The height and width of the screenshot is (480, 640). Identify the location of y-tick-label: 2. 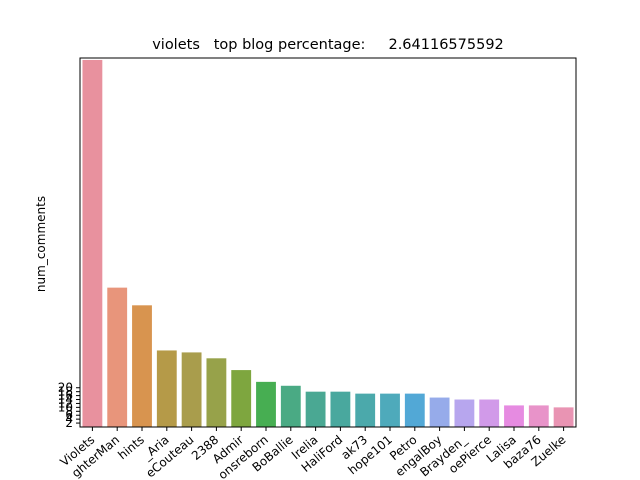
(69, 423).